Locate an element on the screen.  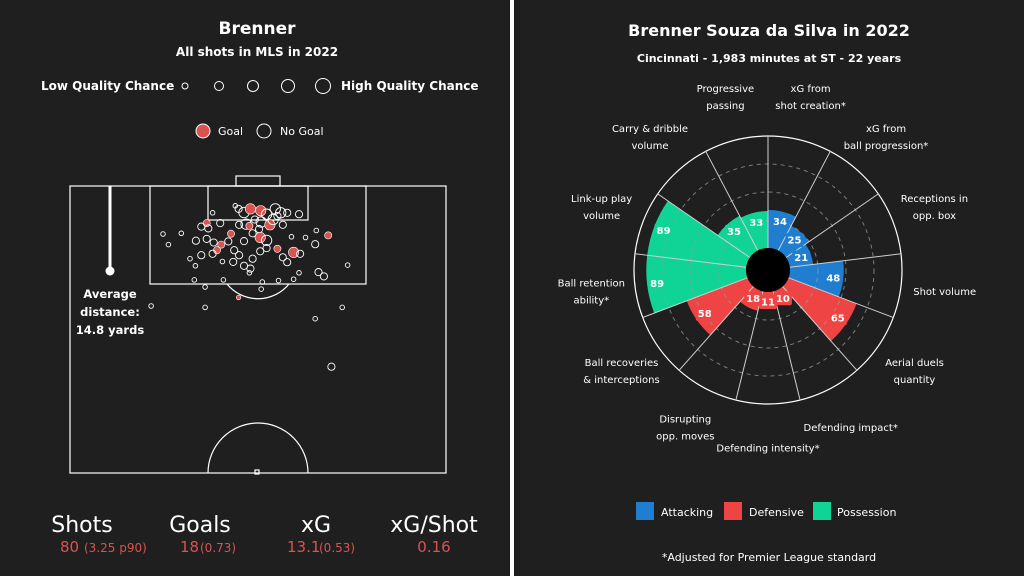
radar-category-label: Carry & dribble volume is located at coordinates (650, 138).